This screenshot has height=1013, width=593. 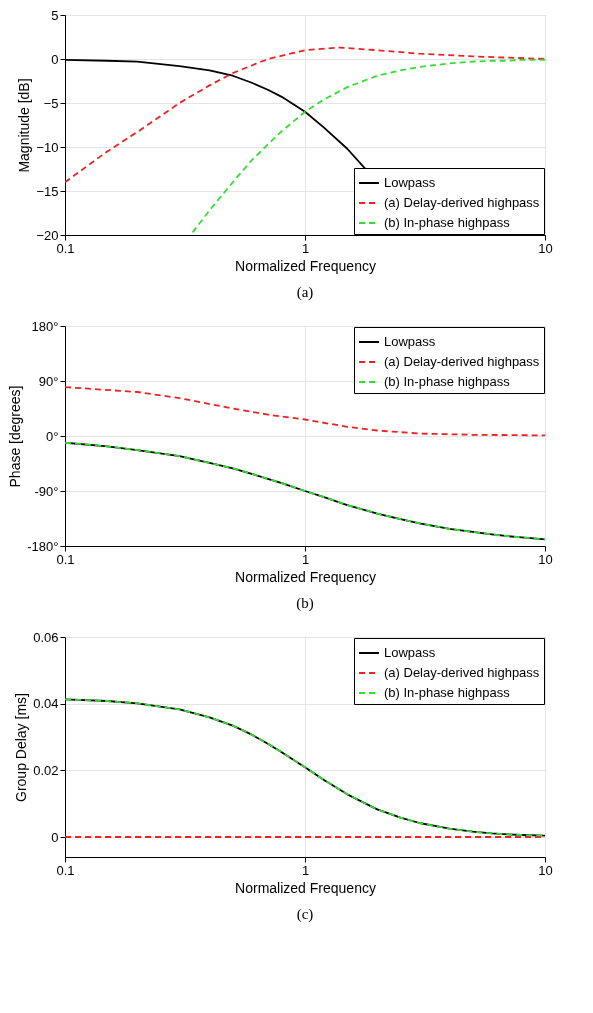 What do you see at coordinates (47, 191) in the screenshot?
I see `y-tick-label: −15` at bounding box center [47, 191].